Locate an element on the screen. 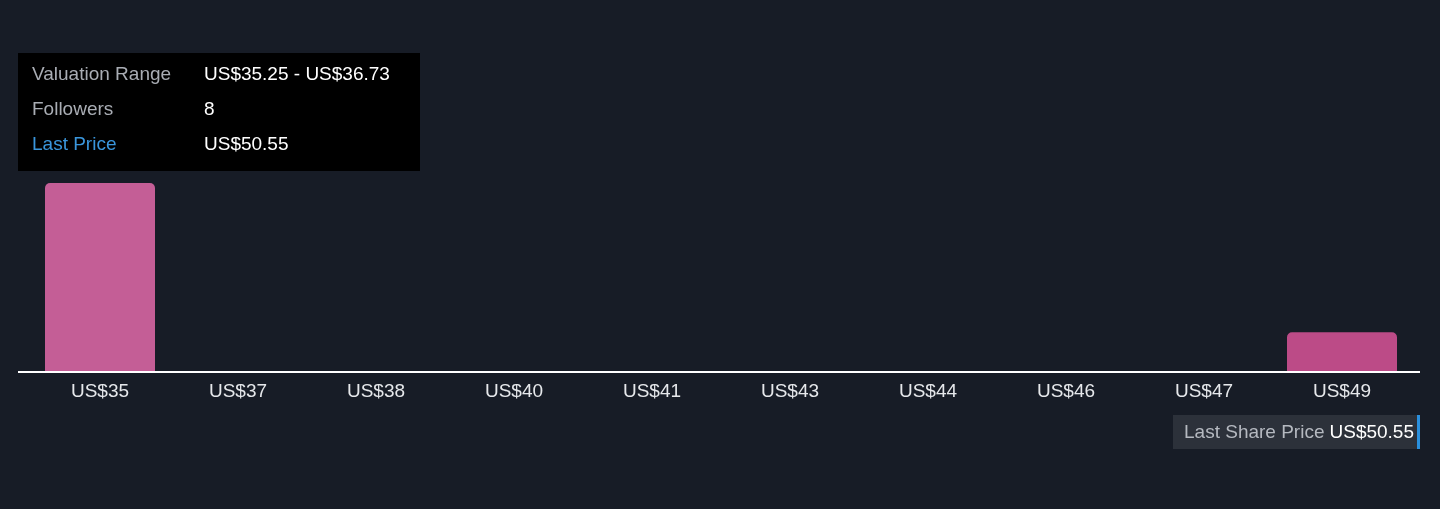  x-tick-label: US$44 is located at coordinates (928, 391).